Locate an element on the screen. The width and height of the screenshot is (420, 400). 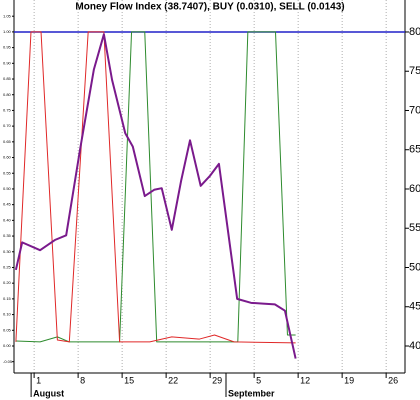
x-tick-label: 15 is located at coordinates (129, 380).